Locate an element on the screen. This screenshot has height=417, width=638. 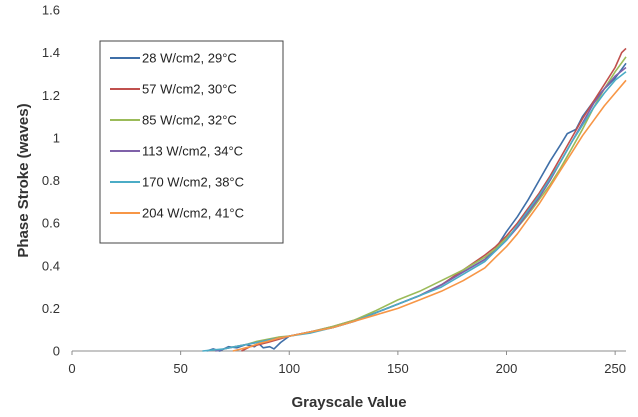
legend-box is located at coordinates (191, 142).